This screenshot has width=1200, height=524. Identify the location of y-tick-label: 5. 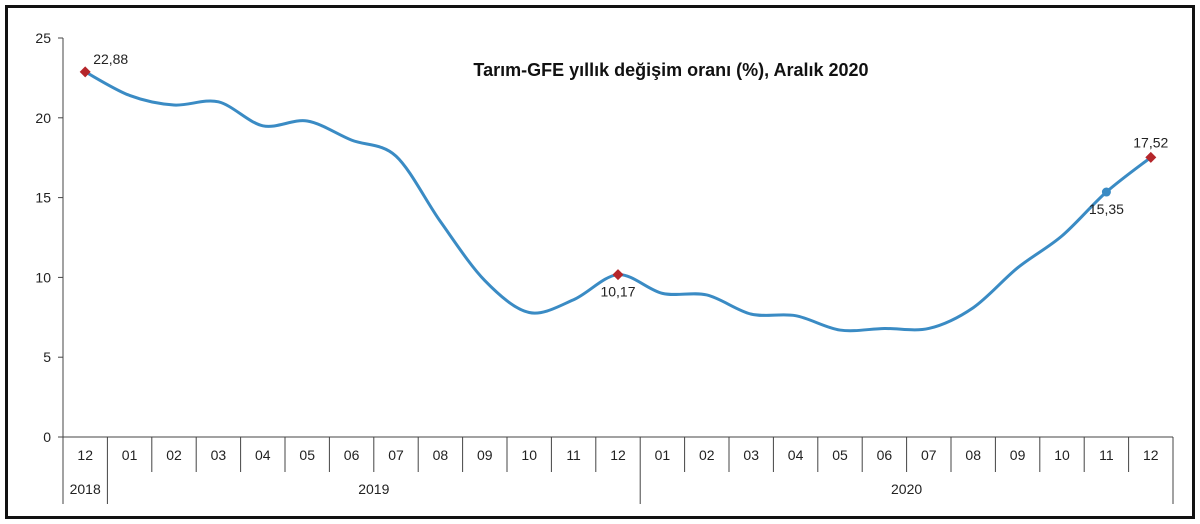
(47, 357).